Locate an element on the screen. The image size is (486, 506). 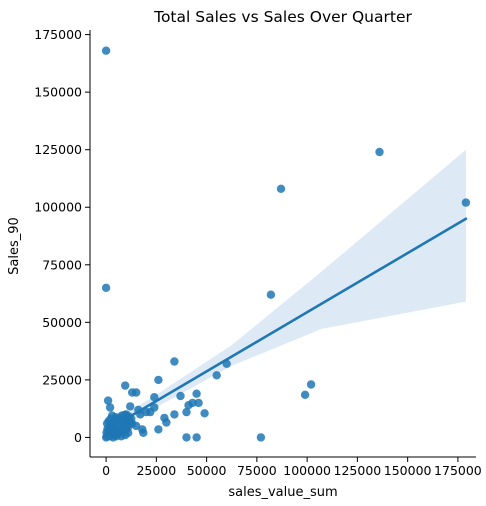
x-tick-label: 25000 is located at coordinates (156, 470).